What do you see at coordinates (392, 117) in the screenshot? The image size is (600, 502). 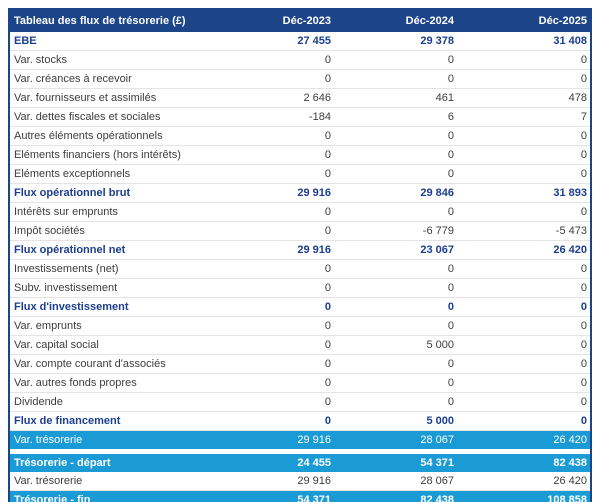 I see `row-value: 6` at bounding box center [392, 117].